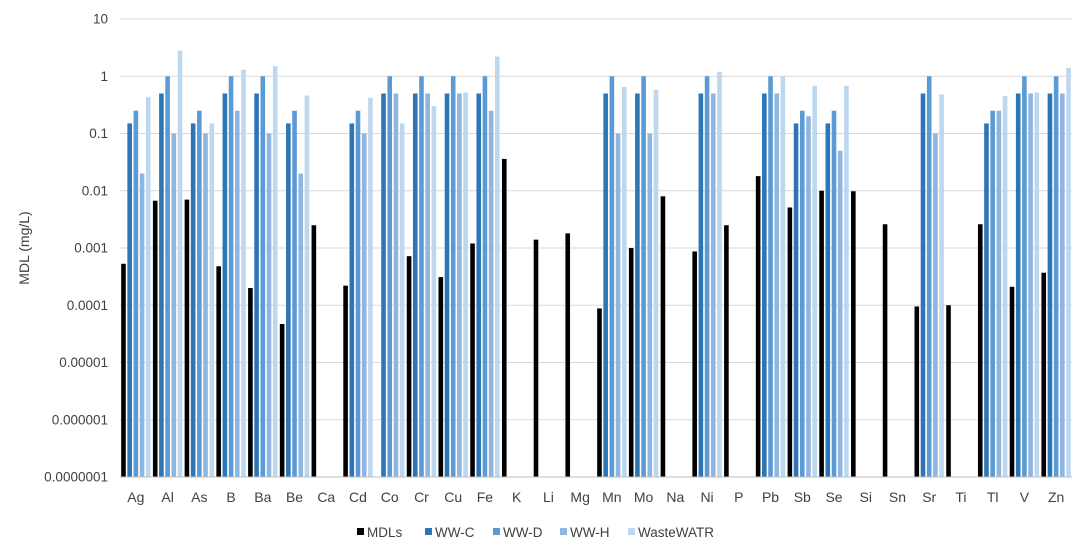  I want to click on bar-ww-h-mo, so click(650, 305).